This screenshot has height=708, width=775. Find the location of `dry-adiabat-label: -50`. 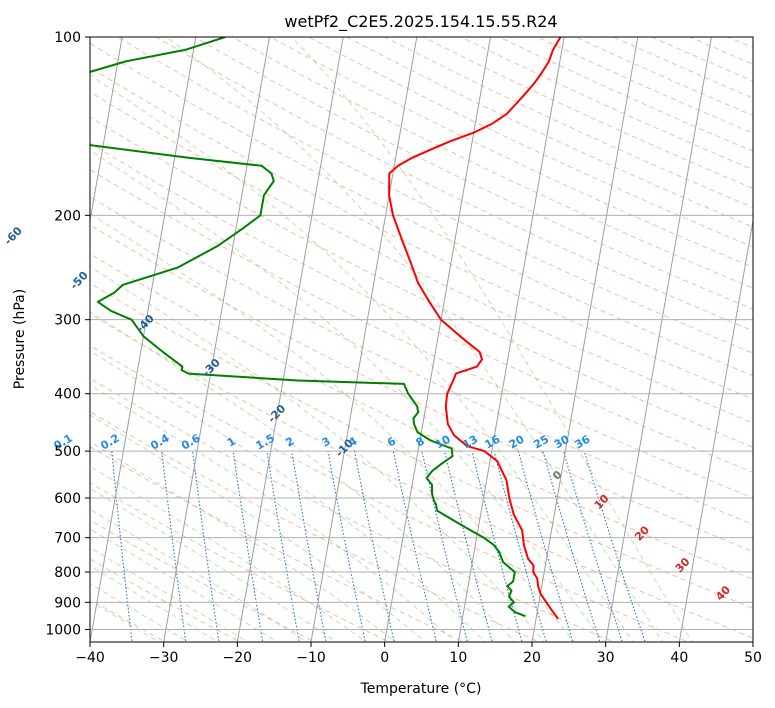

dry-adiabat-label: -50 is located at coordinates (79, 281).